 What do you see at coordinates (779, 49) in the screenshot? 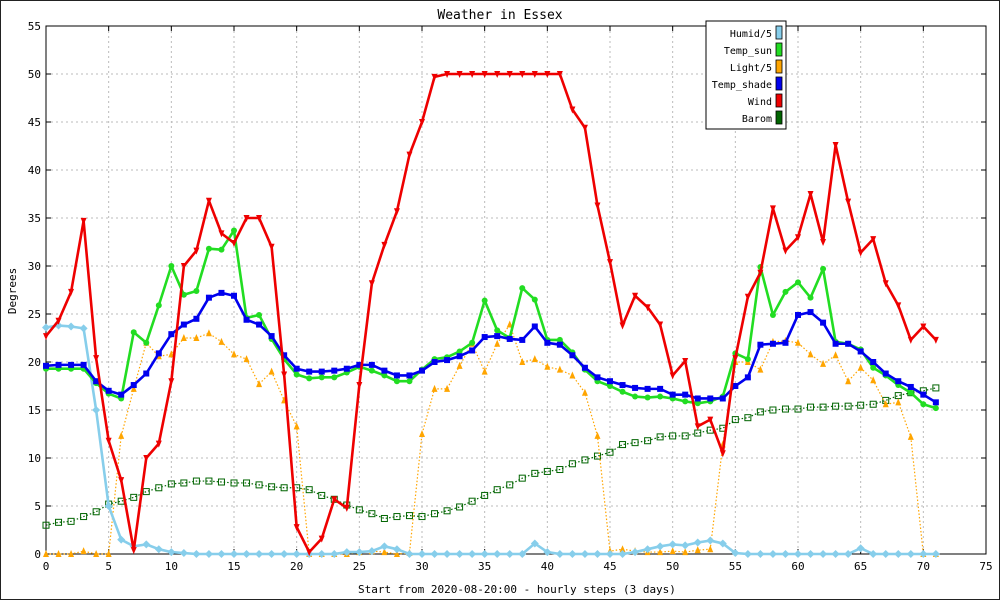
I see `legend-swatch-temp-sun` at bounding box center [779, 49].